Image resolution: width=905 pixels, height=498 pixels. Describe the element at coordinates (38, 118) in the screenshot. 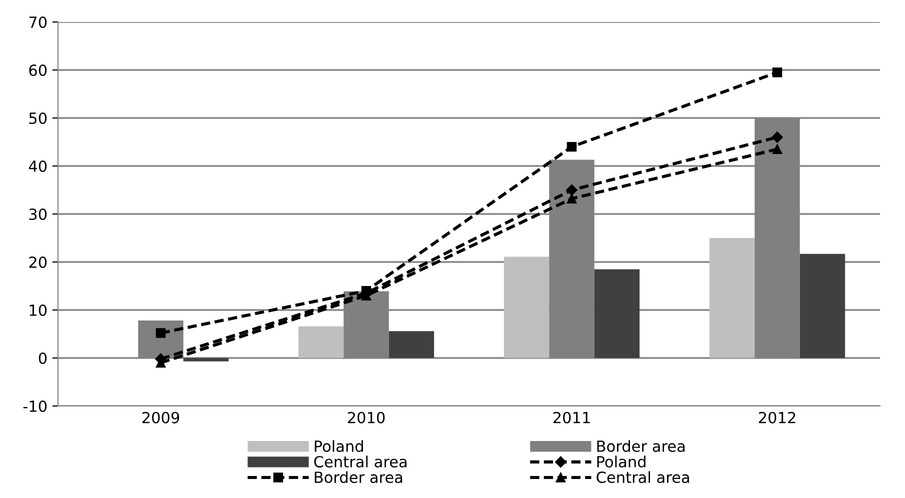

I see `y-tick-label: 50` at that location.